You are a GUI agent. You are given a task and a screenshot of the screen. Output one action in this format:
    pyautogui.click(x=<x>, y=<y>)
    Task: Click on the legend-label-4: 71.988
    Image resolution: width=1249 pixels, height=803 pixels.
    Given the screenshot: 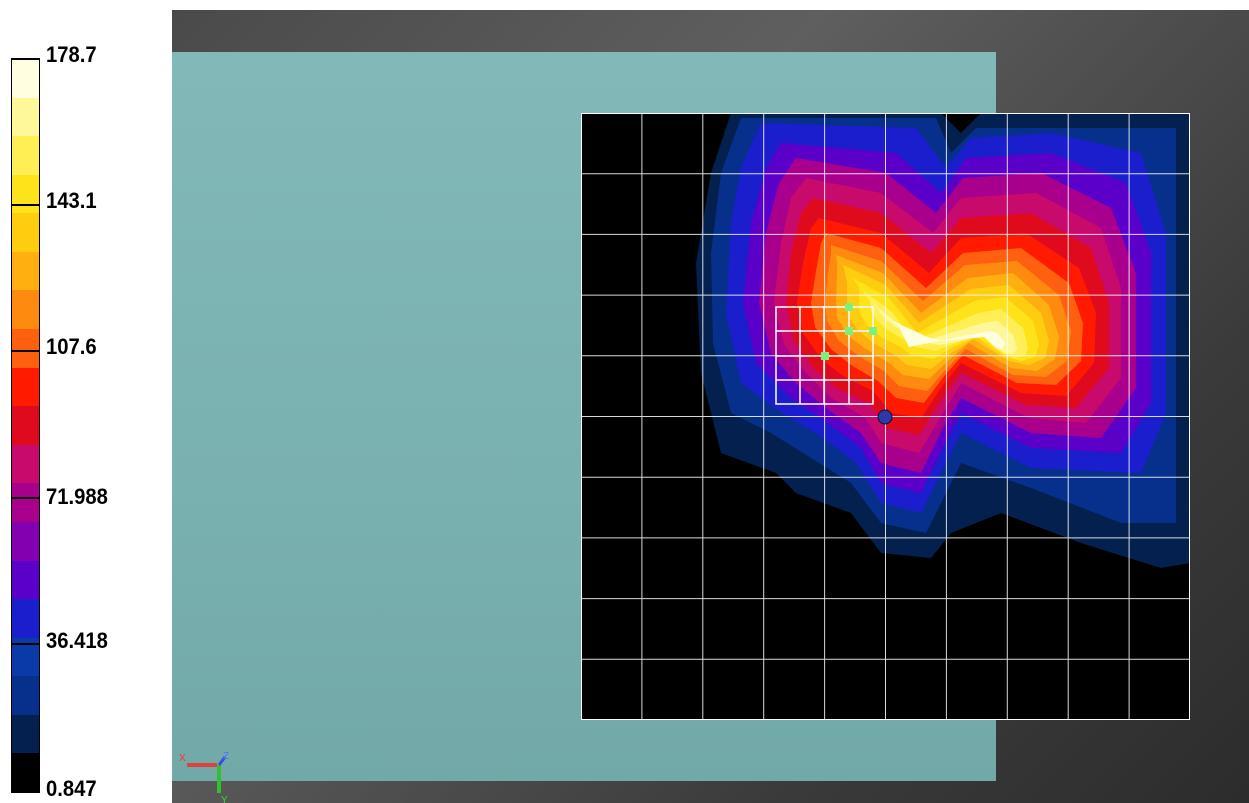 What is the action you would take?
    pyautogui.click(x=77, y=496)
    